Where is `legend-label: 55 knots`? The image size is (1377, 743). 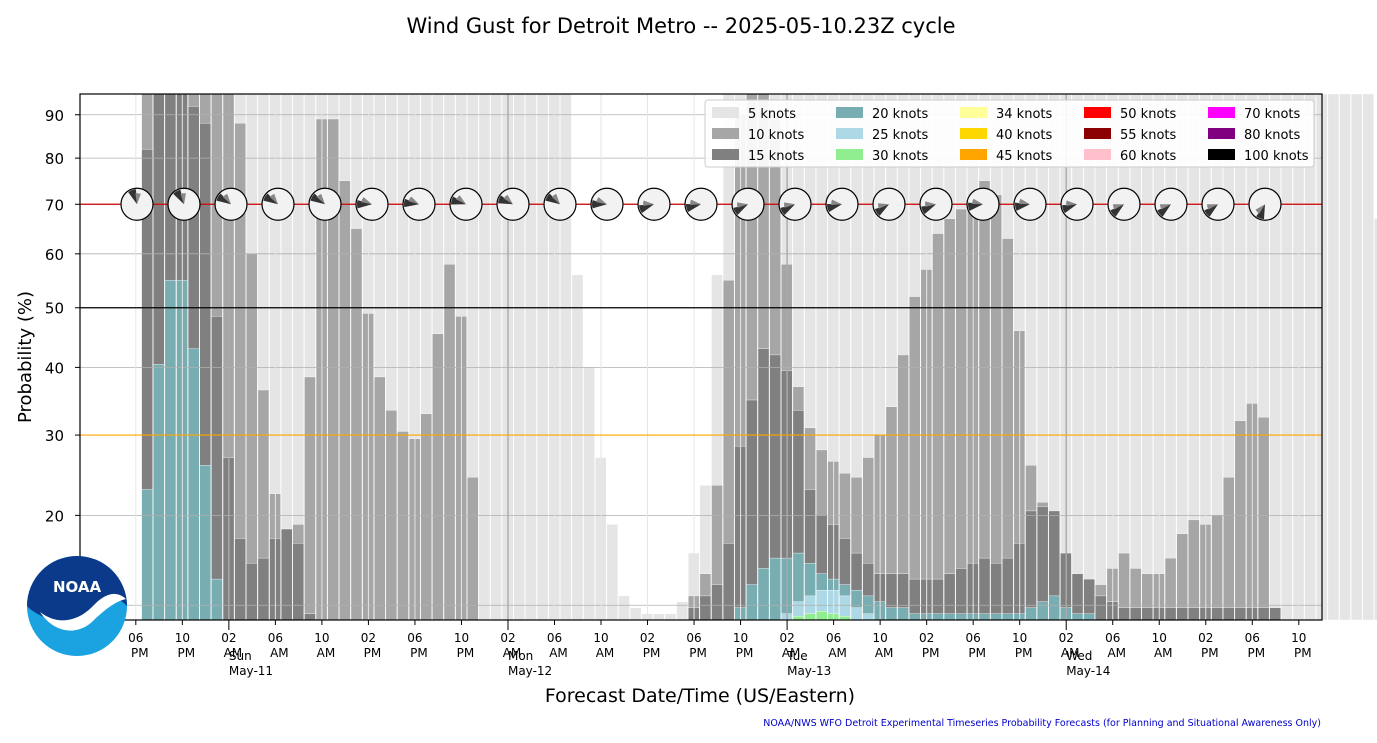
legend-label: 55 knots is located at coordinates (1148, 135).